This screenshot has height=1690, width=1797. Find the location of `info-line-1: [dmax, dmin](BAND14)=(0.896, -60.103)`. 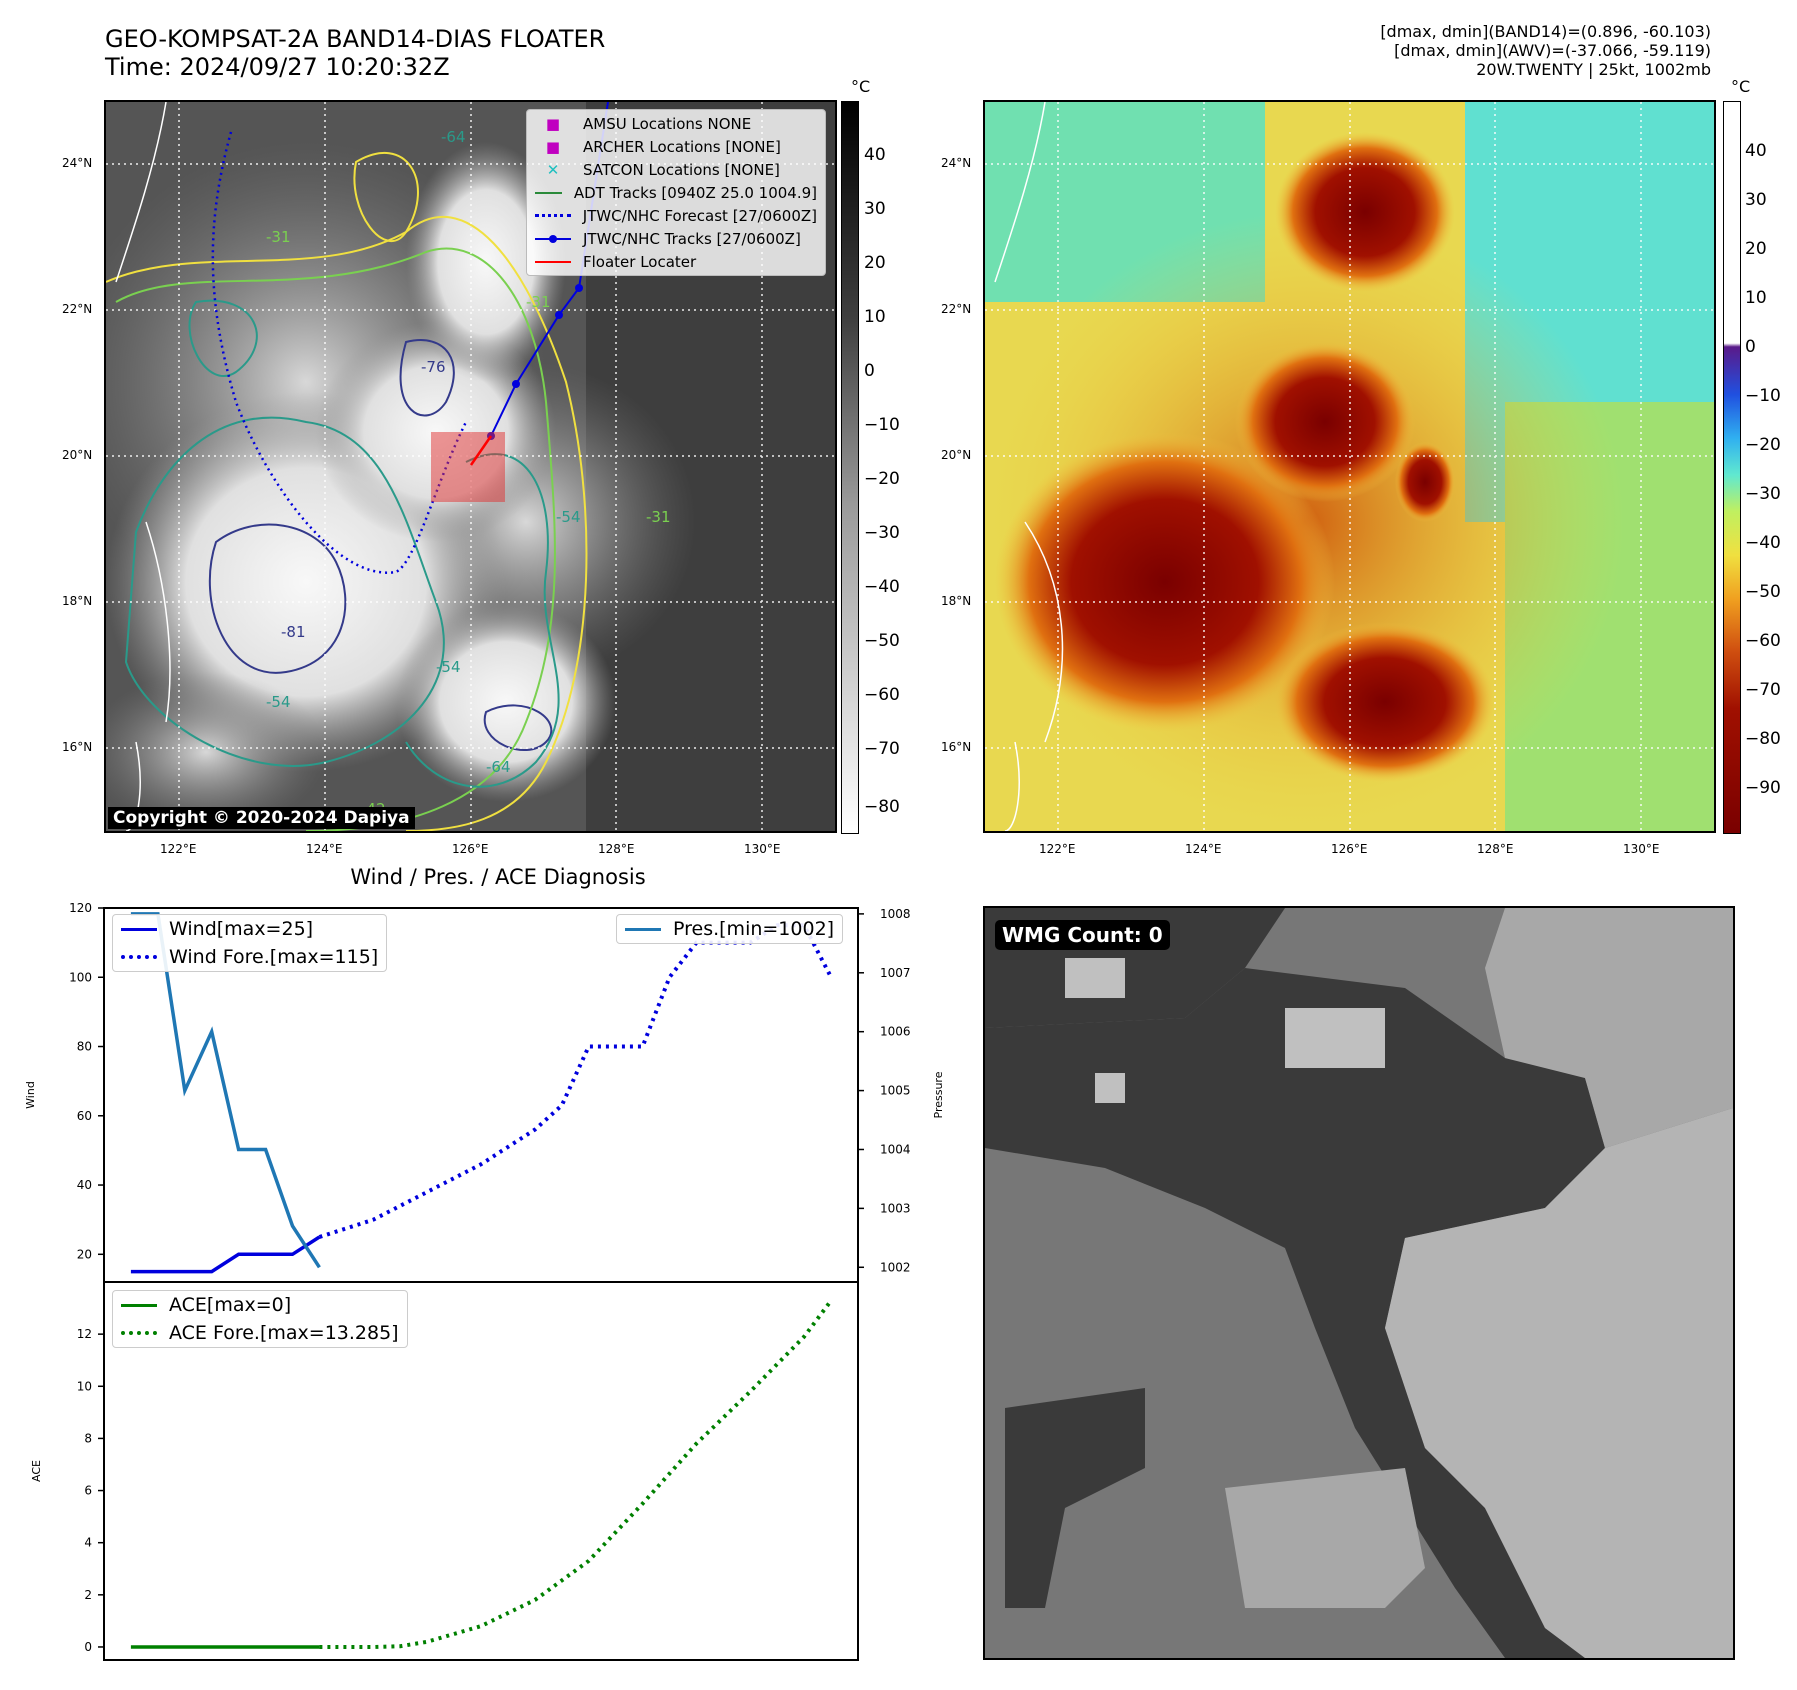

info-line-1: [dmax, dmin](BAND14)=(0.896, -60.103) is located at coordinates (1545, 31).